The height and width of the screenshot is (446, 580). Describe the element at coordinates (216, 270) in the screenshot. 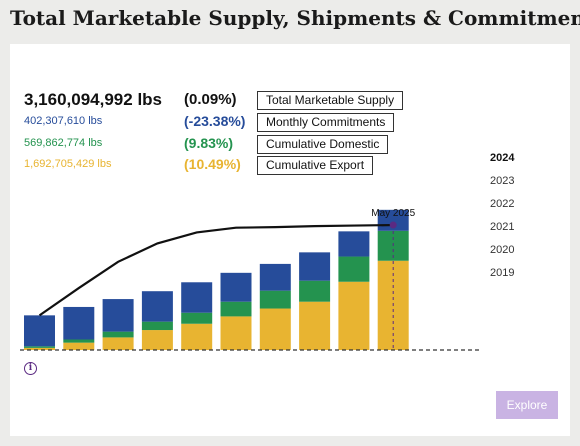

I see `total-supply-line` at that location.